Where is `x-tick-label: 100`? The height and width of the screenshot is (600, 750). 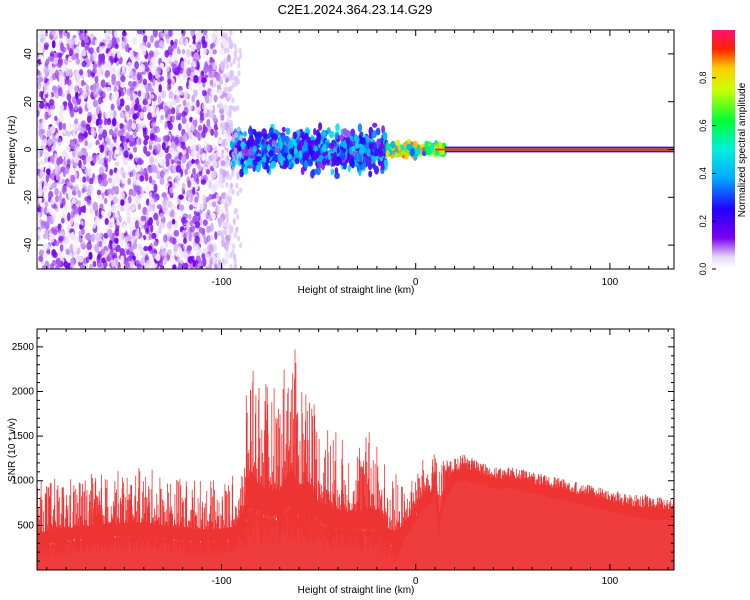
x-tick-label: 100 is located at coordinates (610, 282).